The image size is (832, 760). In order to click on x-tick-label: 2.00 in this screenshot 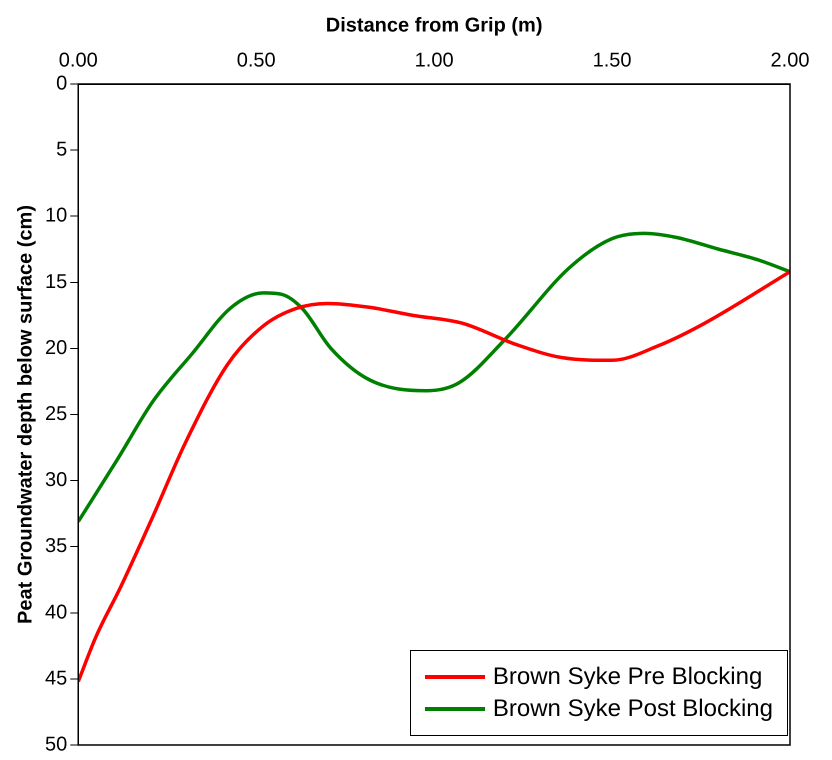, I will do `click(790, 61)`.